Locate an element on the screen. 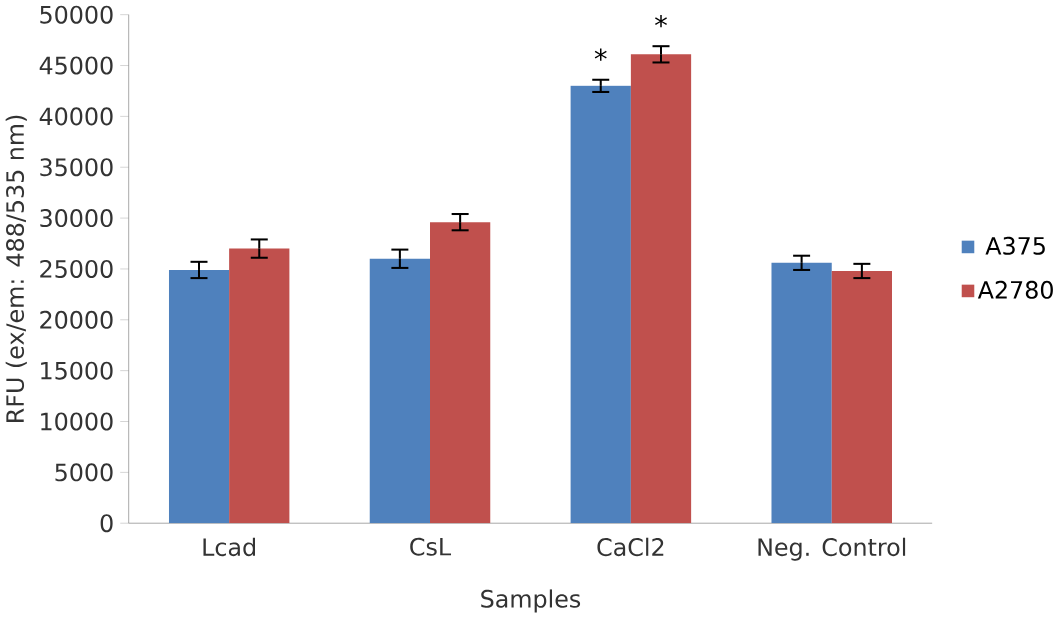 This screenshot has width=1063, height=618. x-tick-label: CsL is located at coordinates (431, 546).